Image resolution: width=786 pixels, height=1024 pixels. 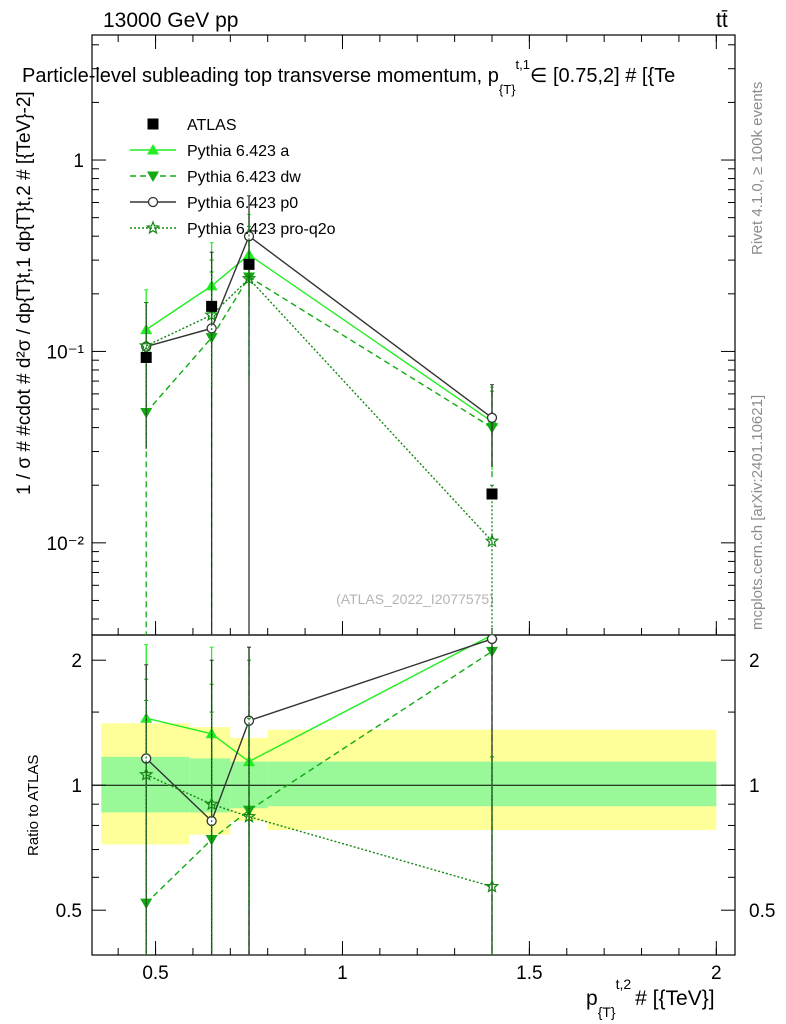 I want to click on mcplots-reference-label: mcplots.cern.ch [arXiv:2401.10621], so click(x=757, y=512).